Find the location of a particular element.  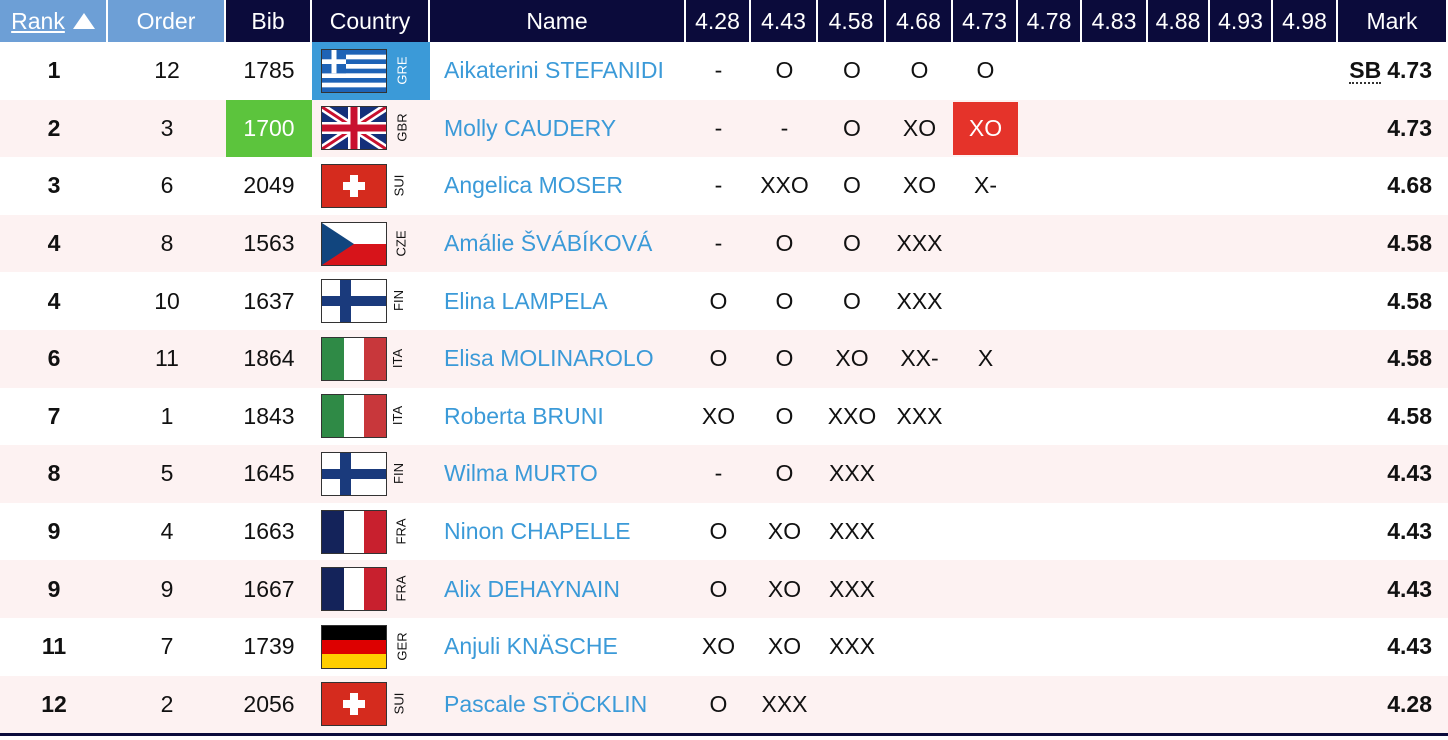

athlete-name: Anjuli KNÄSCHE is located at coordinates (531, 646).